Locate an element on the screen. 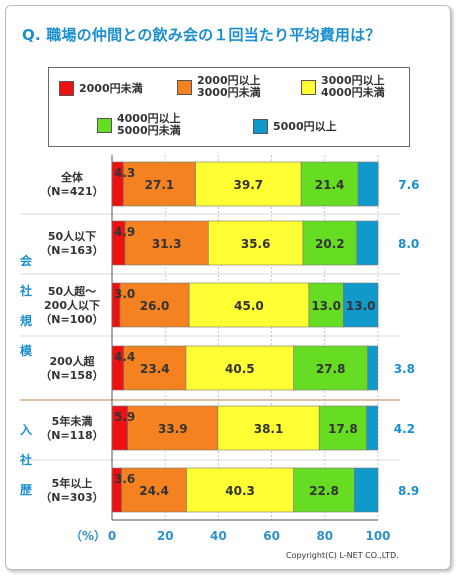  data-label: 26.0 is located at coordinates (155, 306).